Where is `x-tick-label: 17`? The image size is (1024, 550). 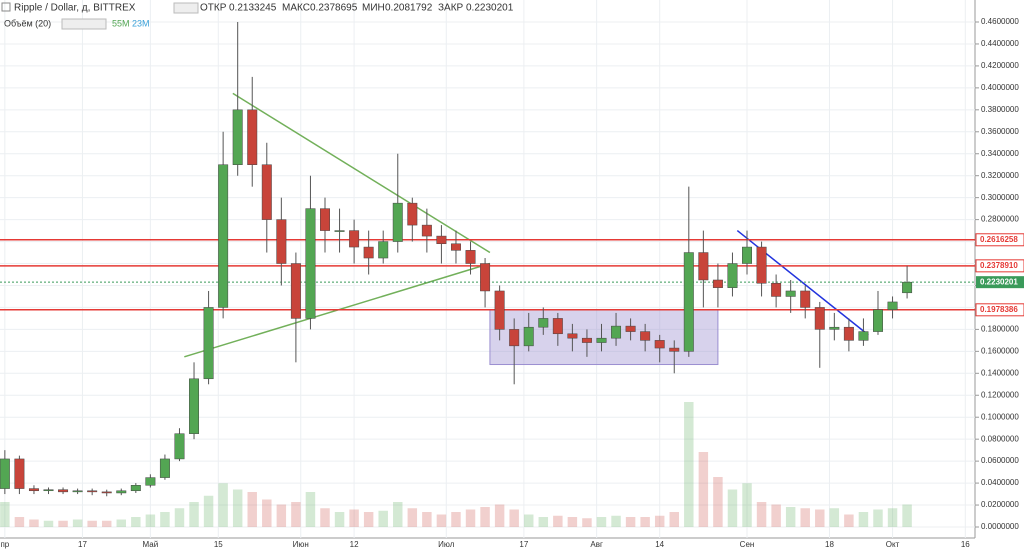
x-tick-label: 17 is located at coordinates (523, 544).